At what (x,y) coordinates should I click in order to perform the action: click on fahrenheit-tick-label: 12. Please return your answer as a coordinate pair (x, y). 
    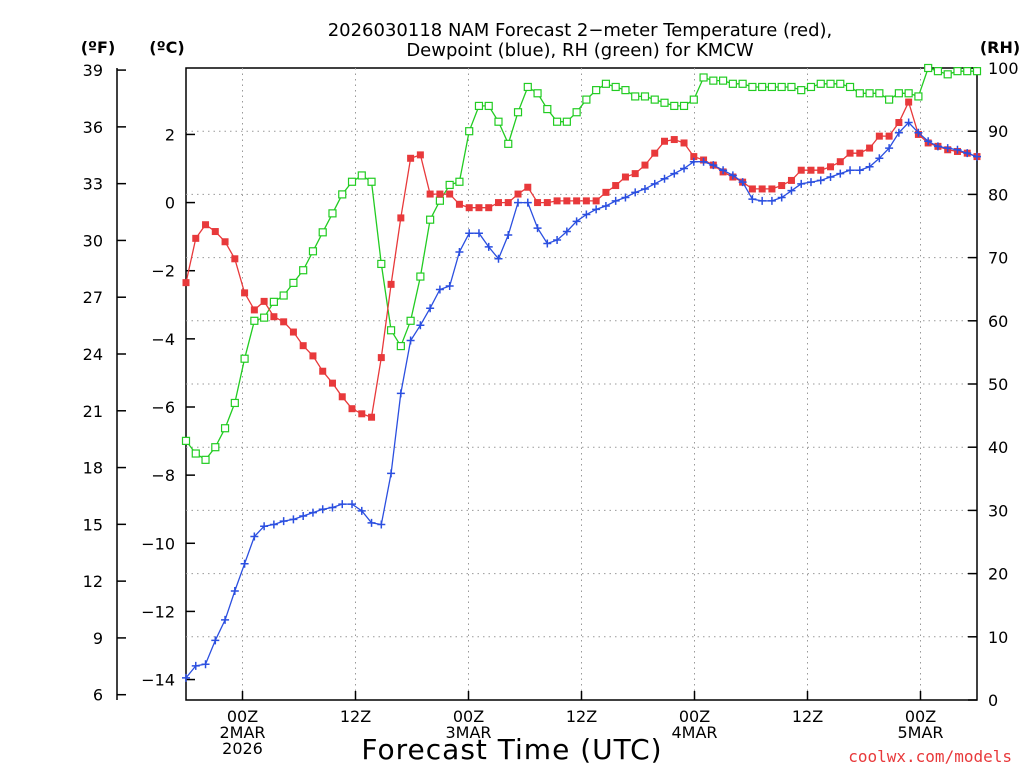
    Looking at the image, I should click on (93, 581).